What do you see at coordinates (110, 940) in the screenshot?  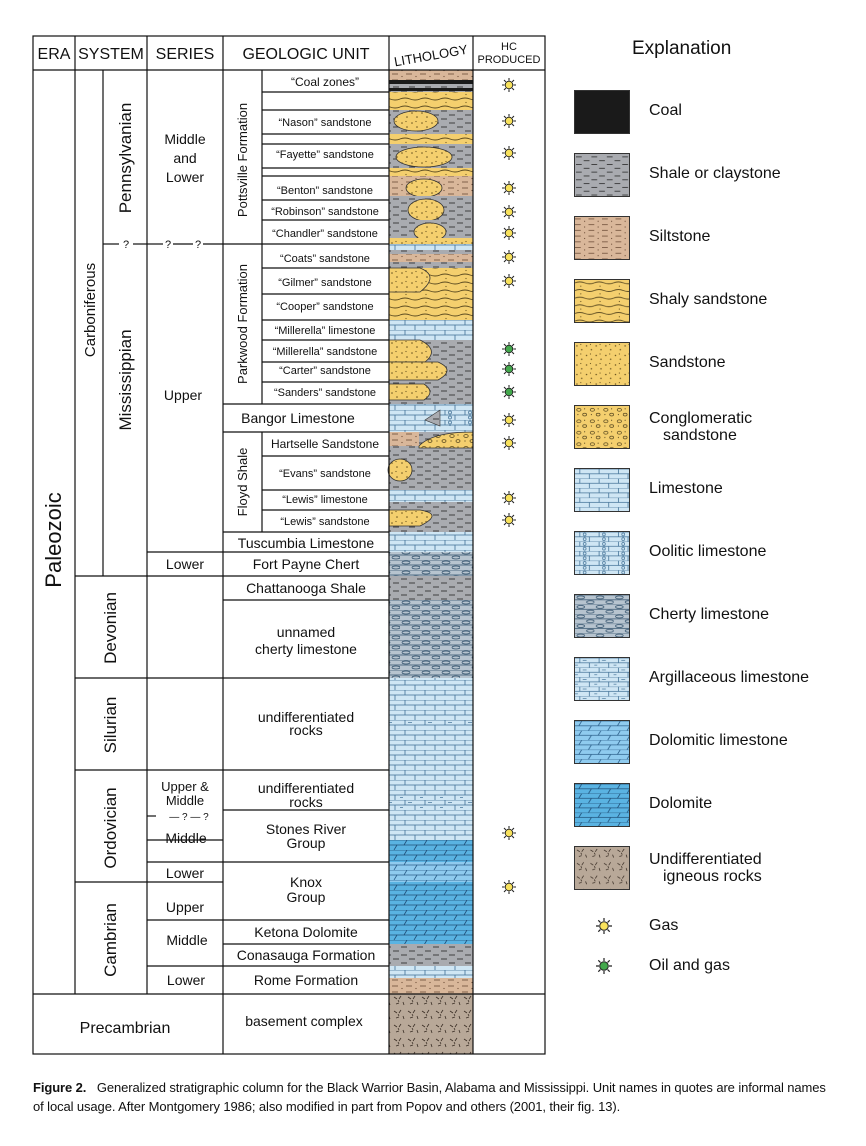 I see `system-cambrian: Cambrian` at bounding box center [110, 940].